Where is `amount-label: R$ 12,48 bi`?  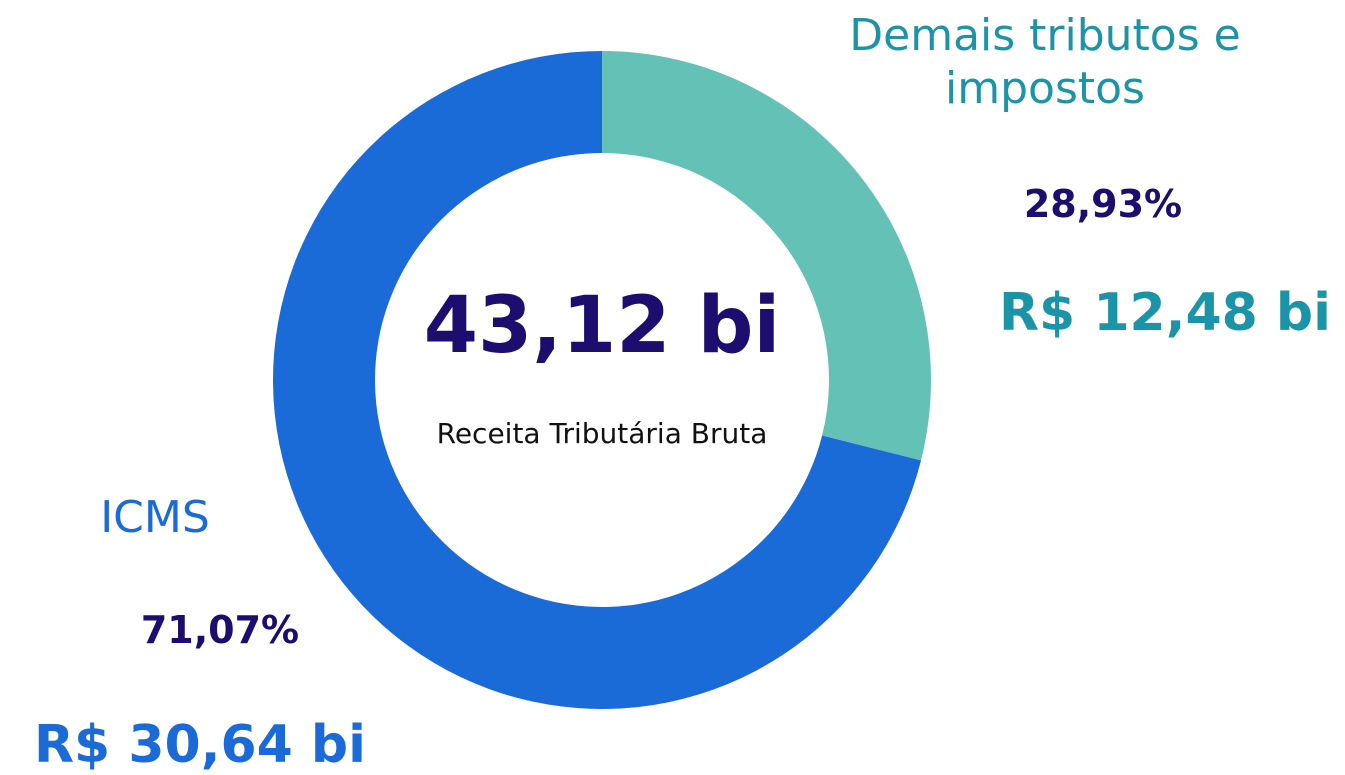
amount-label: R$ 12,48 bi is located at coordinates (1165, 313).